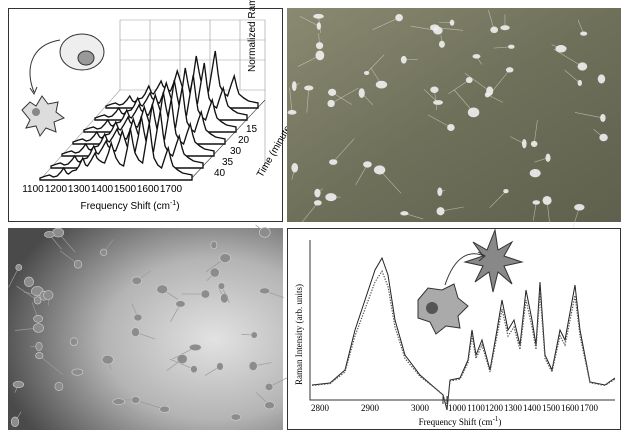  I want to click on x-tick-label: 1000, so click(457, 408).